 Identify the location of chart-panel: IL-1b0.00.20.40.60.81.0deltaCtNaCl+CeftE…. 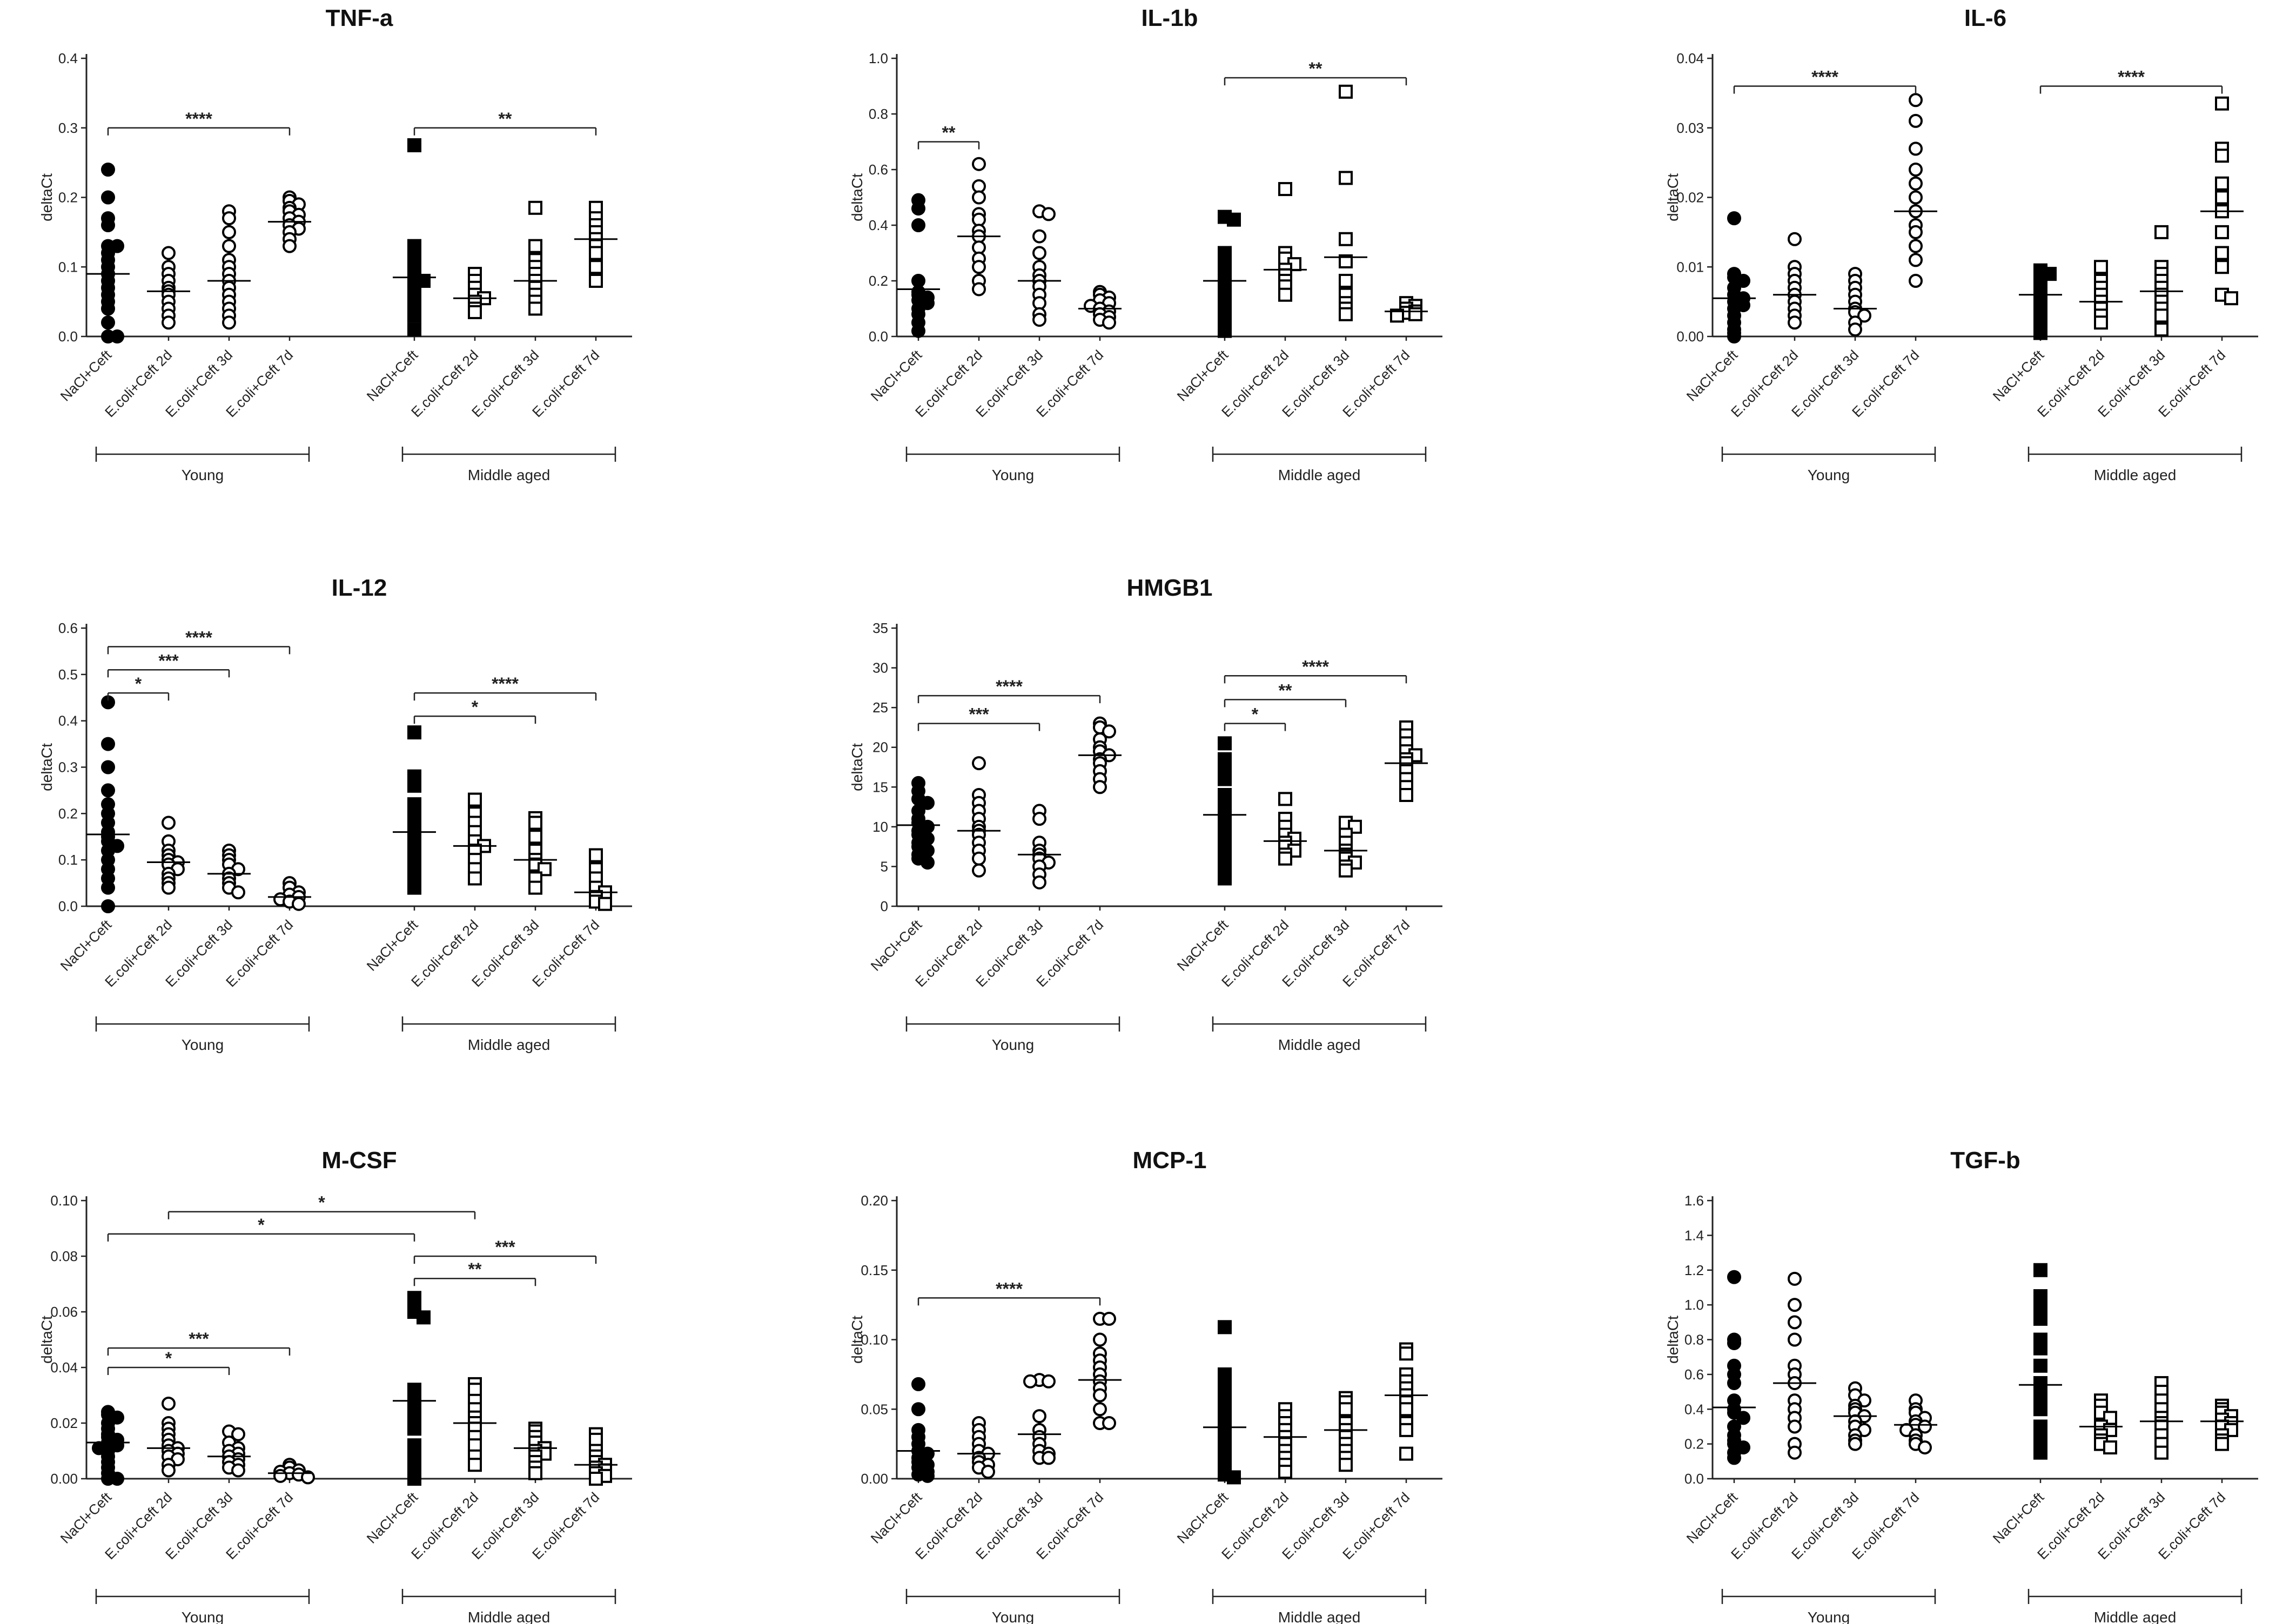
(1145, 244).